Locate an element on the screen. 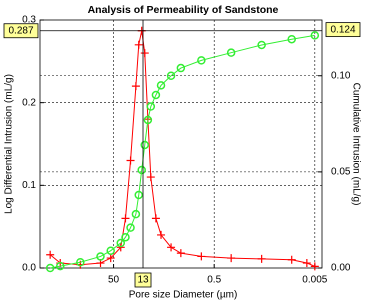 This screenshot has width=367, height=307. x-axis-label: Pore size Diameter (µm) is located at coordinates (183, 295).